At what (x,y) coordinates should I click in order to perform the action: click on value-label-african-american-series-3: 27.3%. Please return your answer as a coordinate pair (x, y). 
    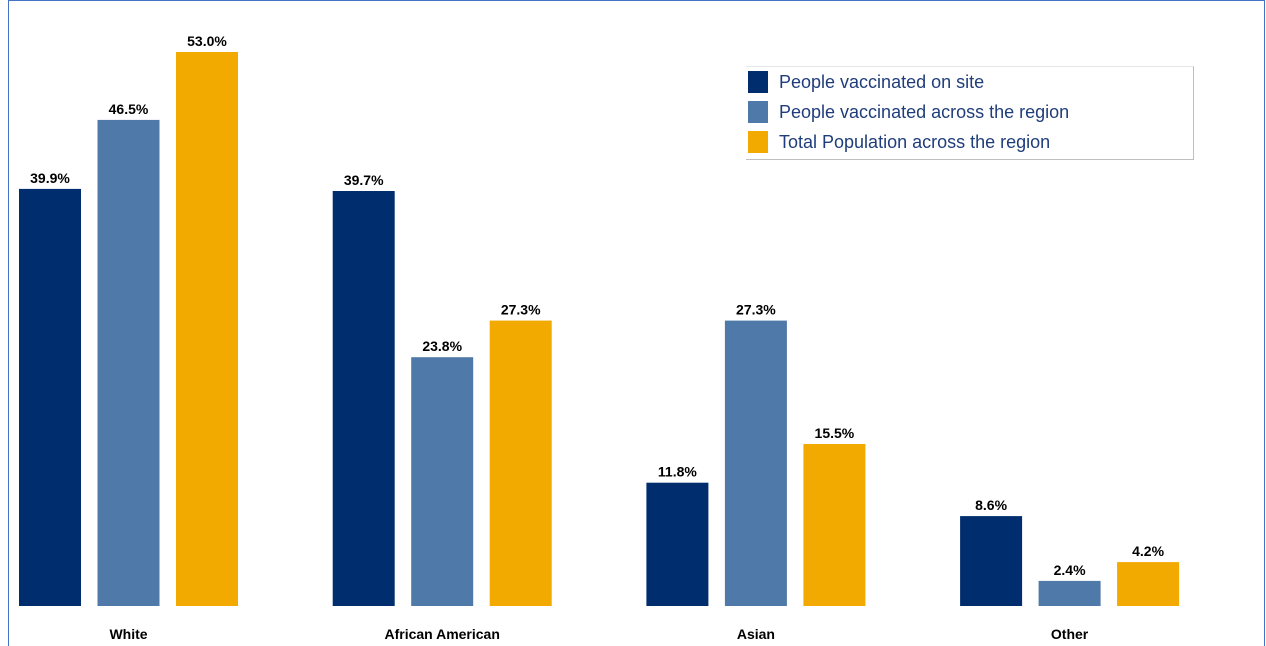
    Looking at the image, I should click on (521, 310).